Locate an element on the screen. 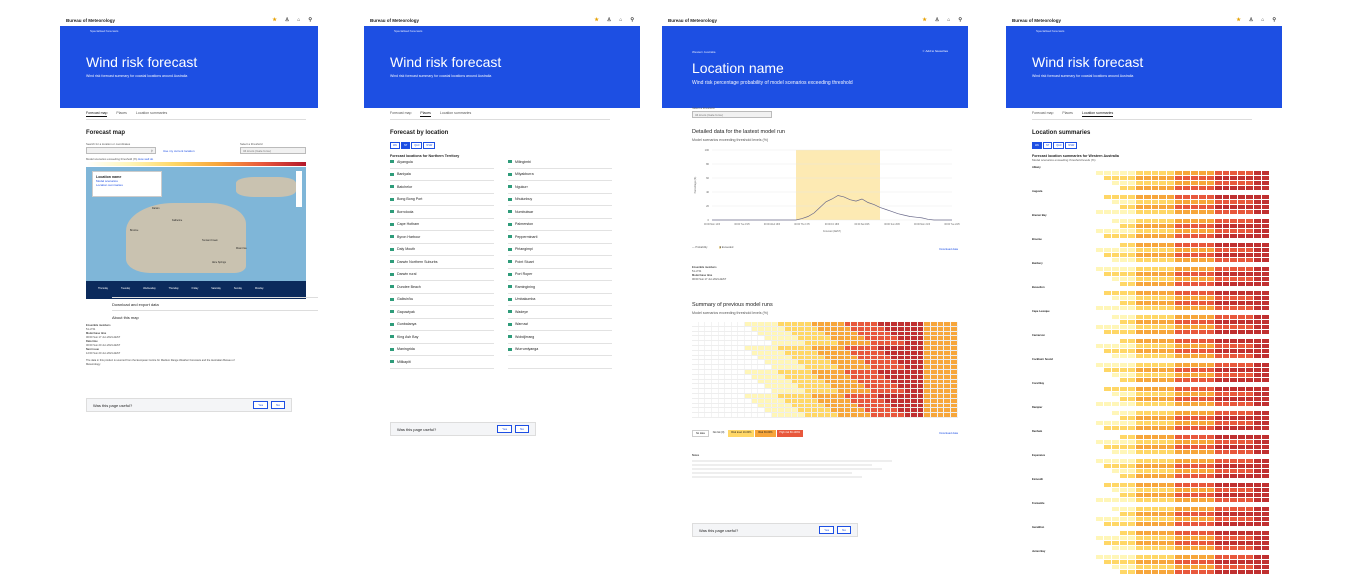 The height and width of the screenshot is (582, 1365). location-link: Borroloola is located at coordinates (442, 212).